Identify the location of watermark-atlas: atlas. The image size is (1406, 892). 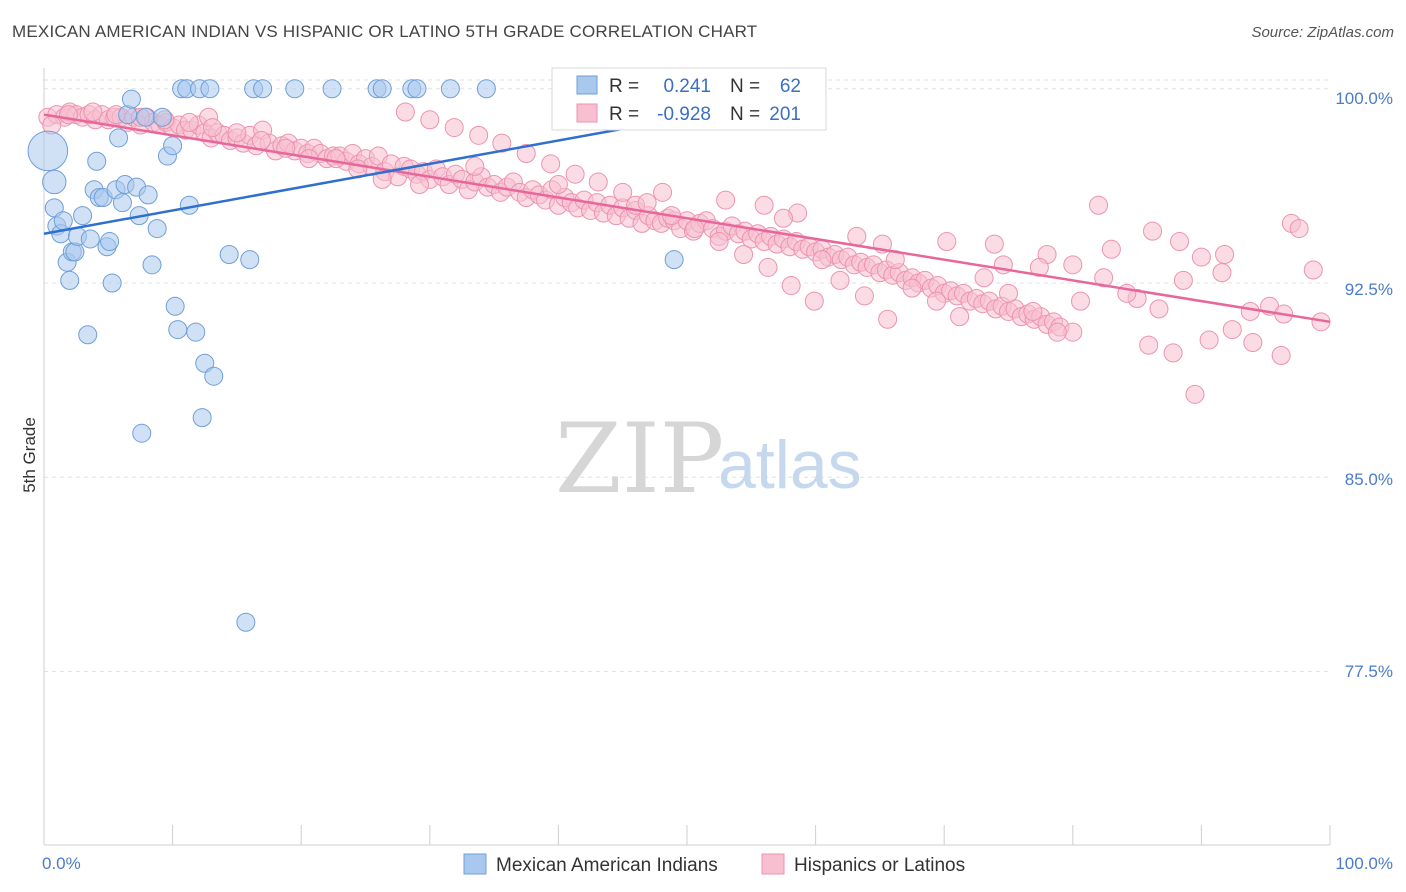
(790, 465).